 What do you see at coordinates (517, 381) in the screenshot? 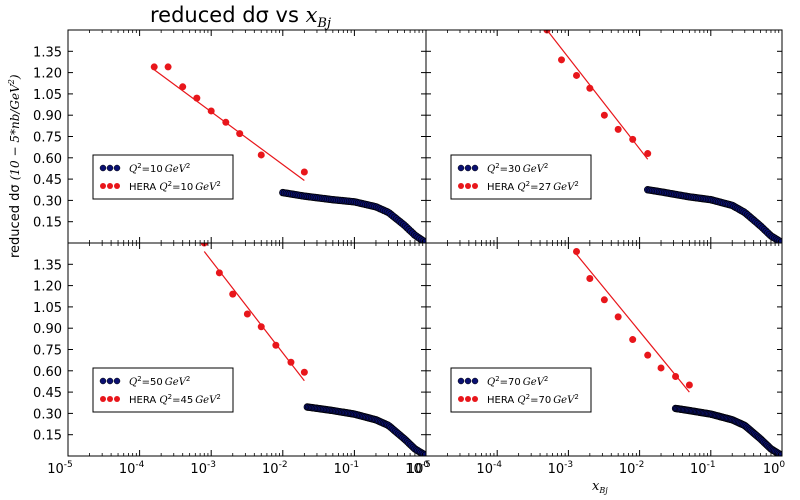
I see `legend-label: Q2=70 GeV2` at bounding box center [517, 381].